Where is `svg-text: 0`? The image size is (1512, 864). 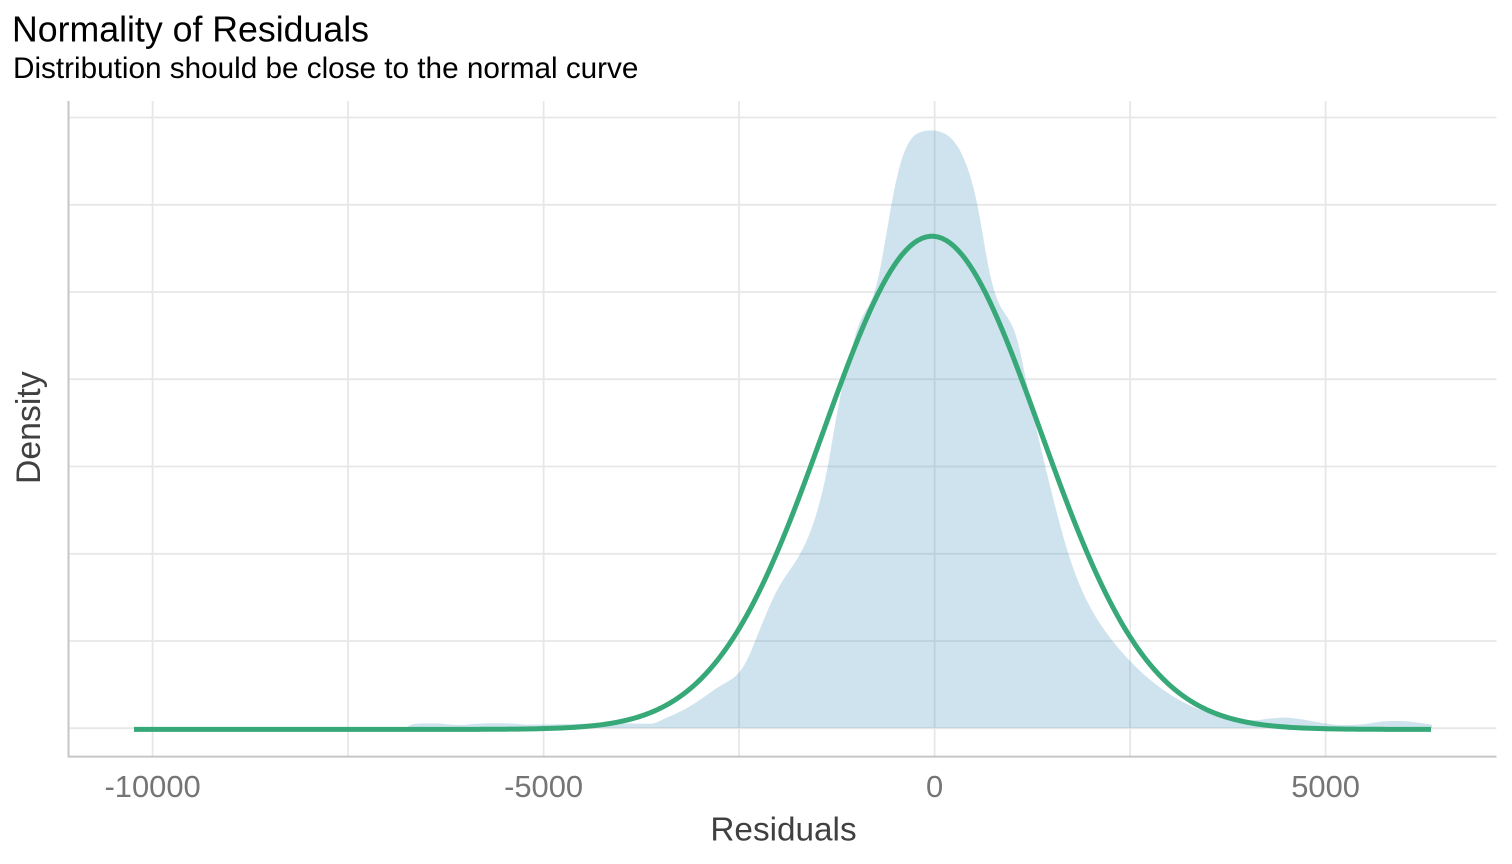 svg-text: 0 is located at coordinates (934, 786).